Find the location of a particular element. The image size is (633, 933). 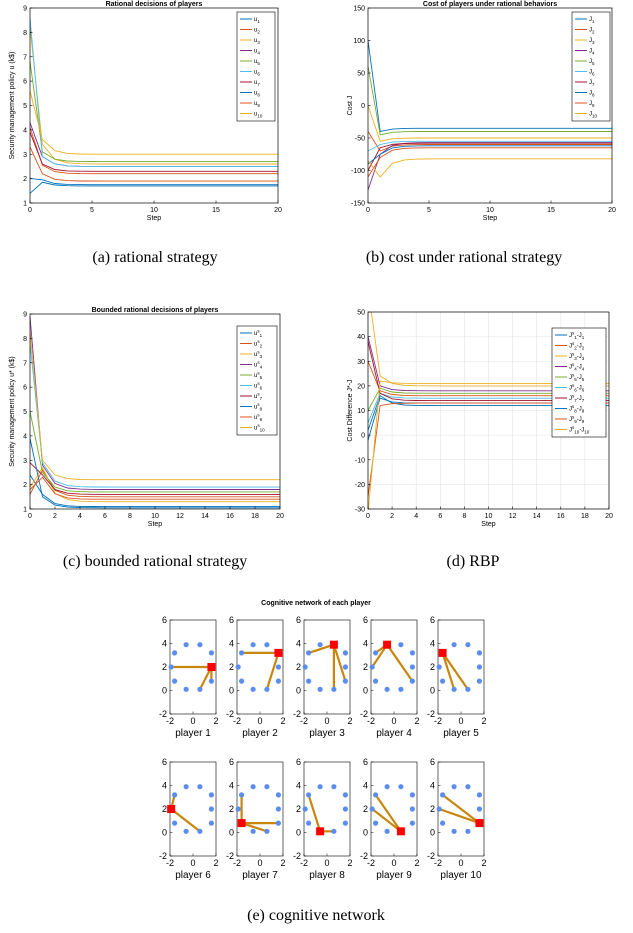

legend-entry-8: us8 is located at coordinates (258, 407).